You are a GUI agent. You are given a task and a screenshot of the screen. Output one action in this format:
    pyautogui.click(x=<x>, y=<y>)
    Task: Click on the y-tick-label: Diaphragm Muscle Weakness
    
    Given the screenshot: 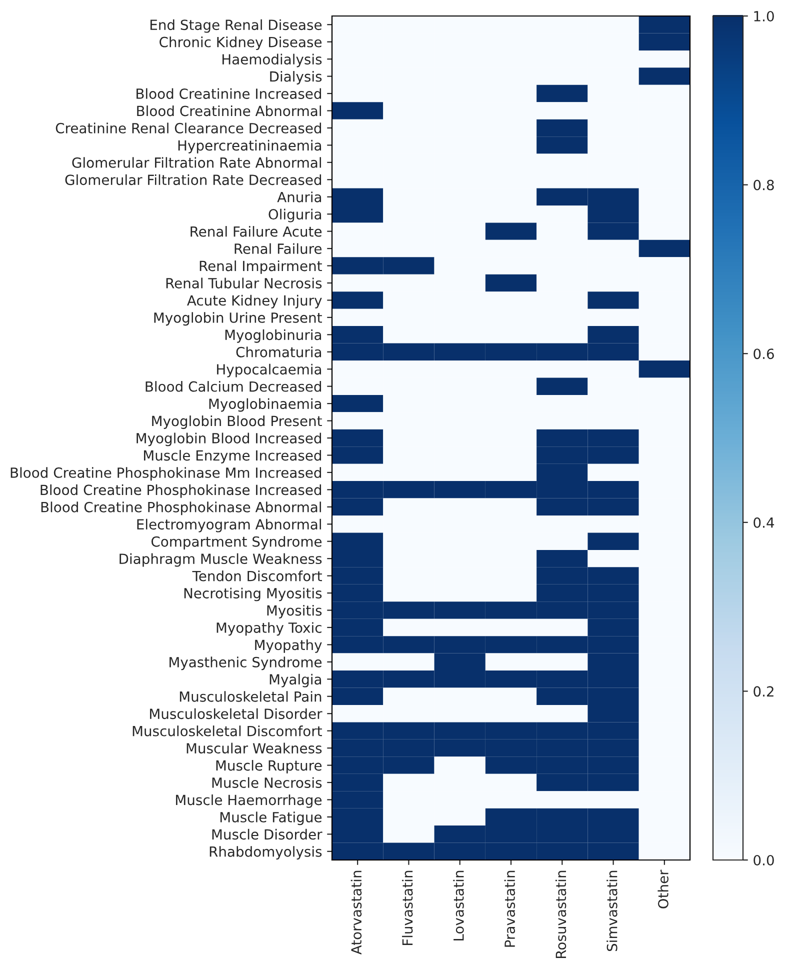 What is the action you would take?
    pyautogui.click(x=221, y=560)
    